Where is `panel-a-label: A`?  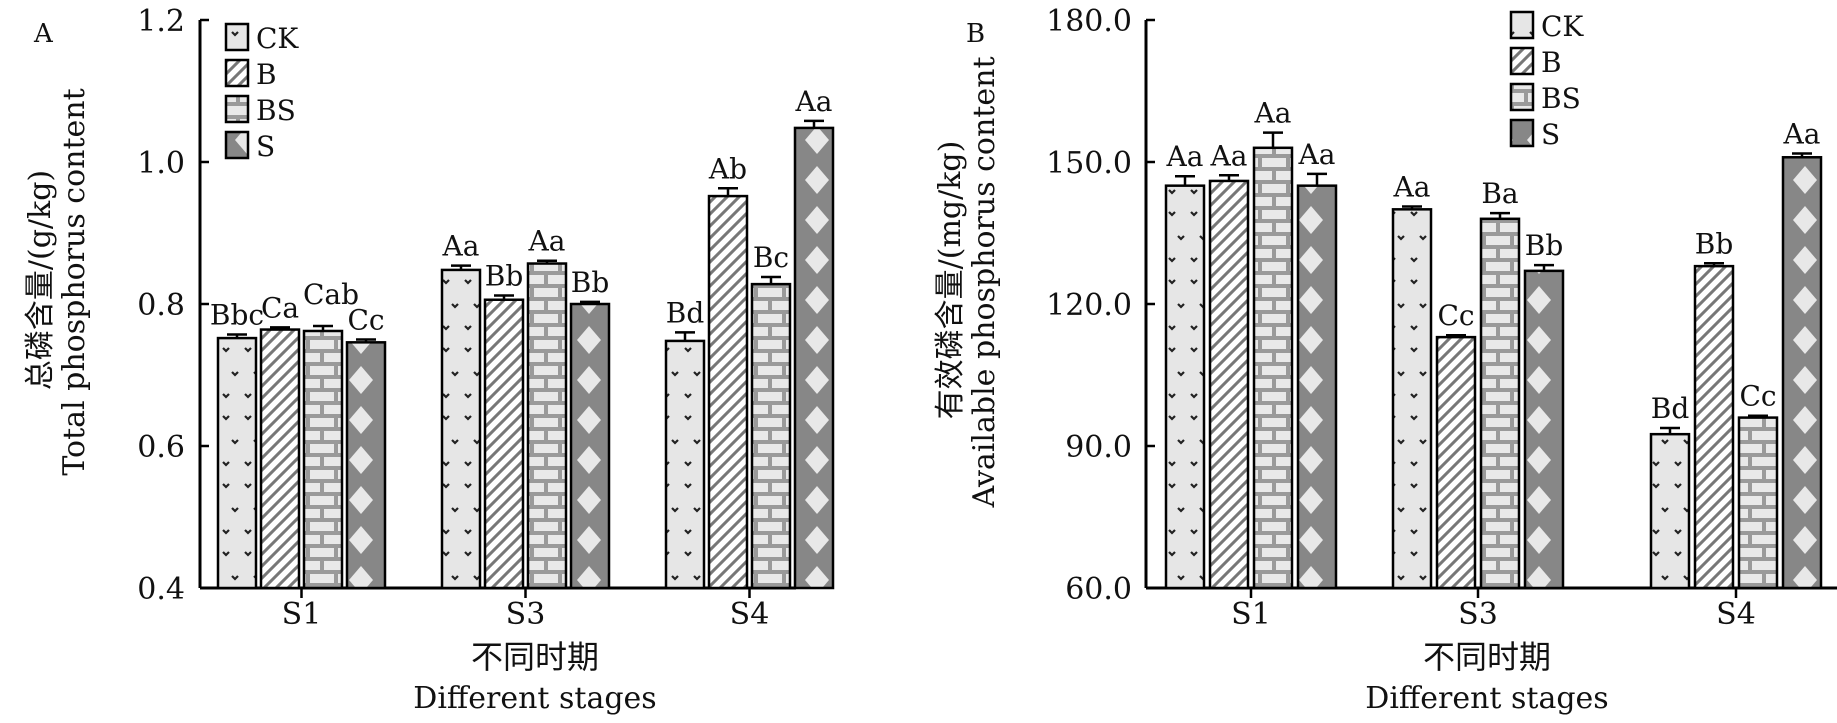 panel-a-label: A is located at coordinates (43, 34).